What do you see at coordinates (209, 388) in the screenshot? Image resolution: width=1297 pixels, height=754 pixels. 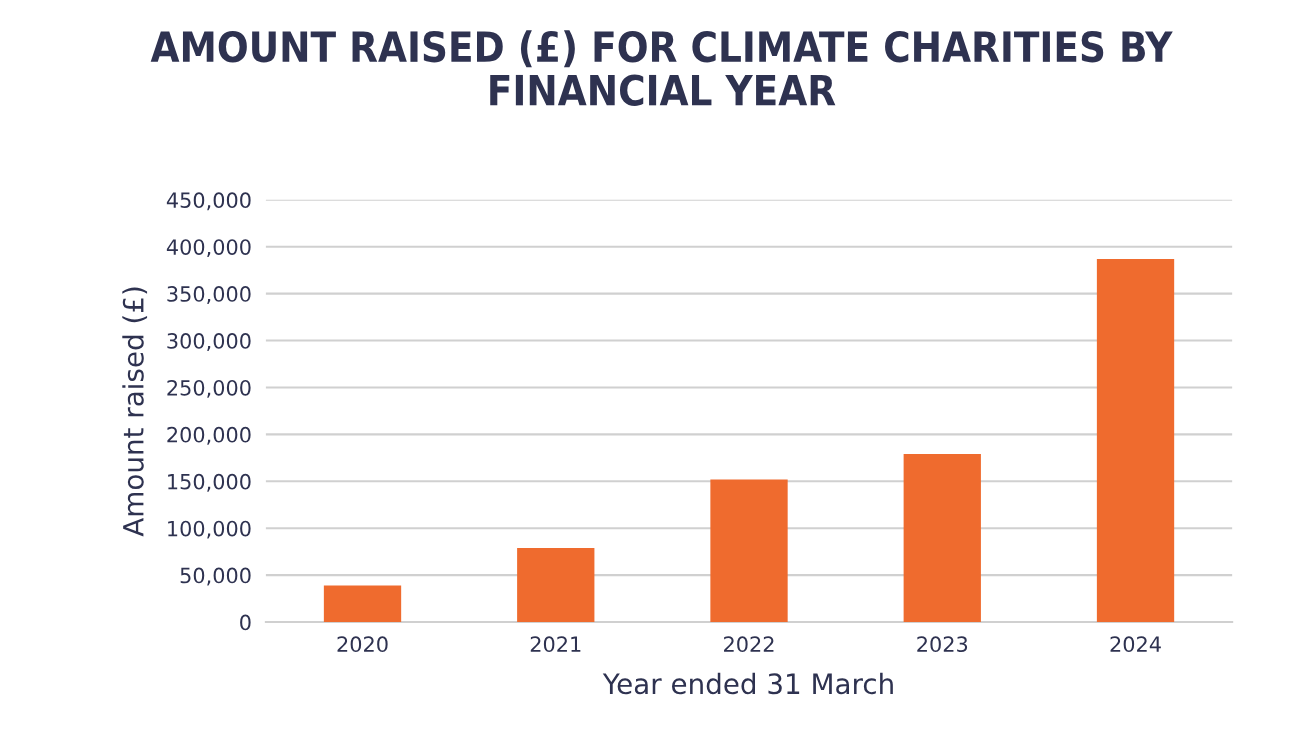 I see `y-tick-label: 250,000` at bounding box center [209, 388].